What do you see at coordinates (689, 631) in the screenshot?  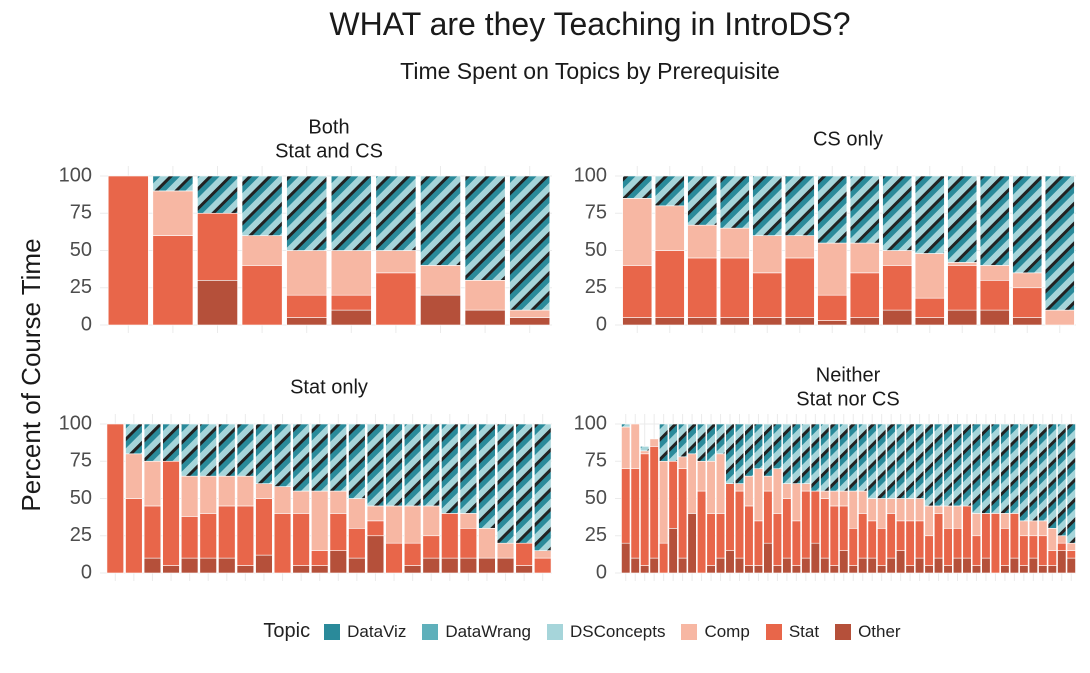 I see `legend-swatch-comp` at bounding box center [689, 631].